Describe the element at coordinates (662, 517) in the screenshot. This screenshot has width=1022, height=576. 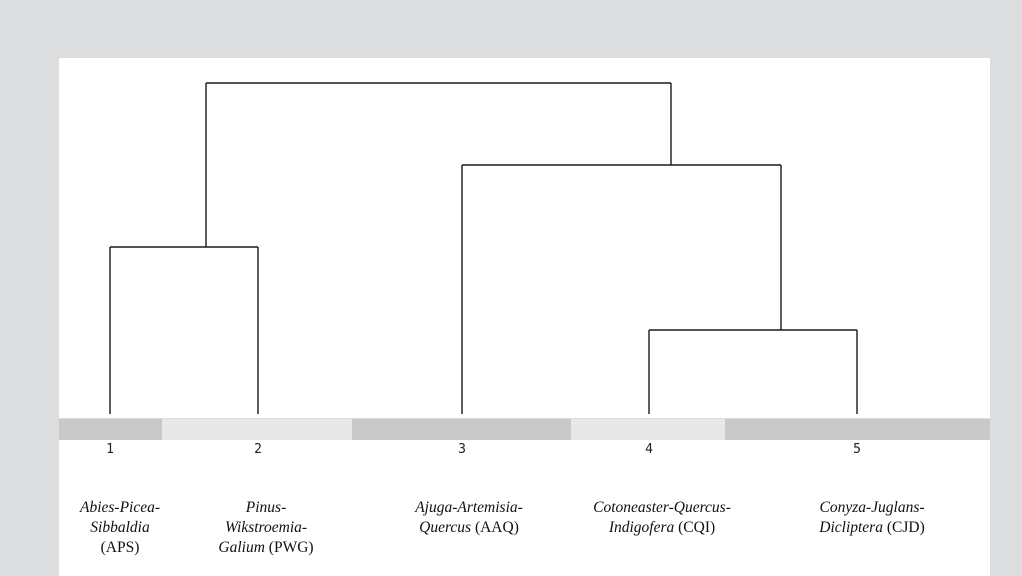
I see `leaf-label-4: Cotoneaster-Quercus- Indigofera (CQI)` at that location.